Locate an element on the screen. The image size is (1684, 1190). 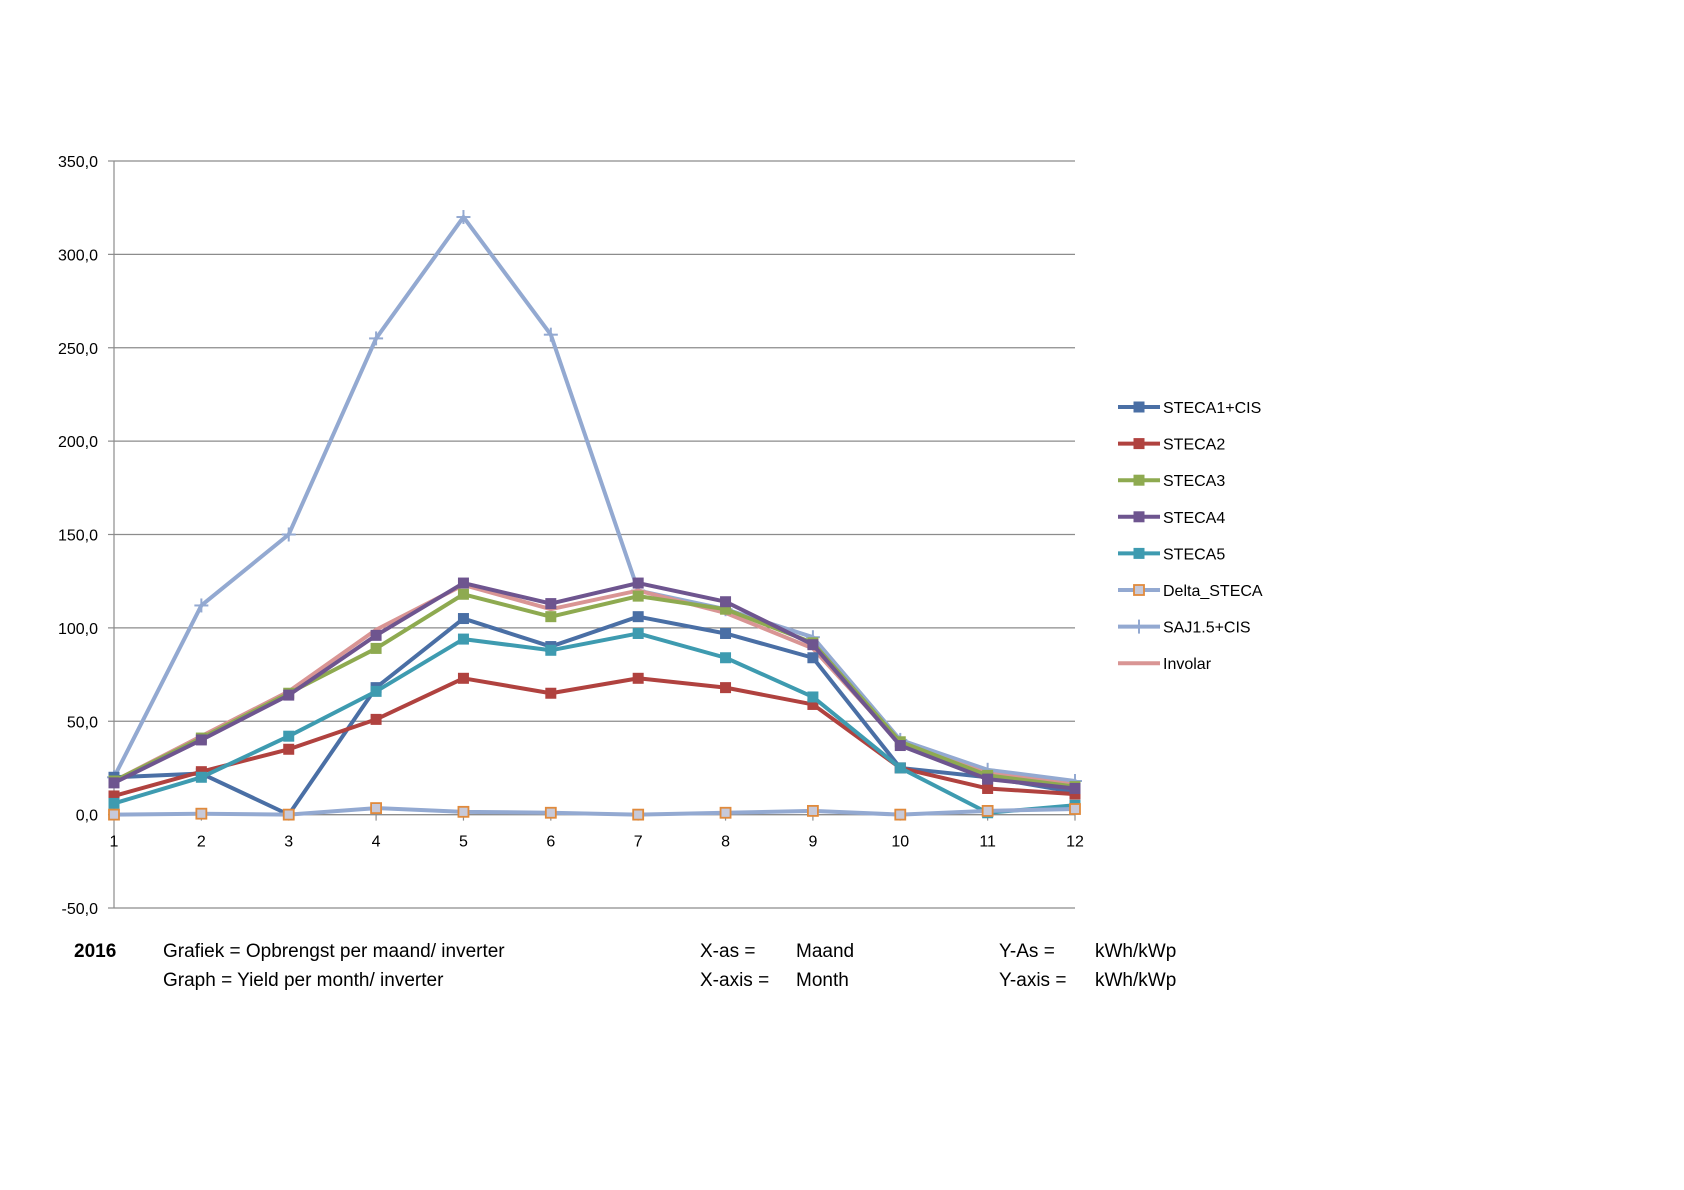
series-steca5 is located at coordinates (594, 723).